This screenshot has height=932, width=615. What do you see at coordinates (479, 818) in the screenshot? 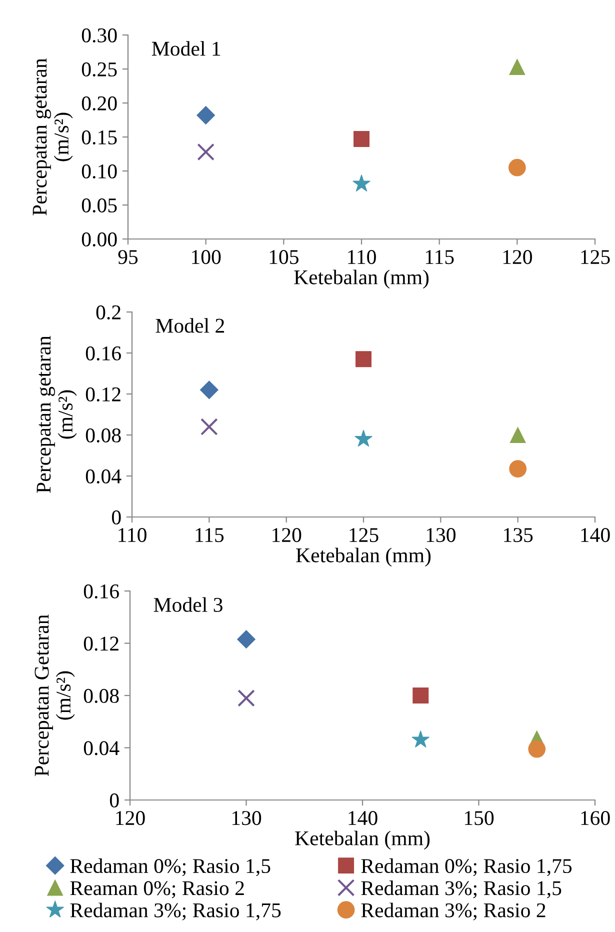
I see `x-tick-label: 150` at bounding box center [479, 818].